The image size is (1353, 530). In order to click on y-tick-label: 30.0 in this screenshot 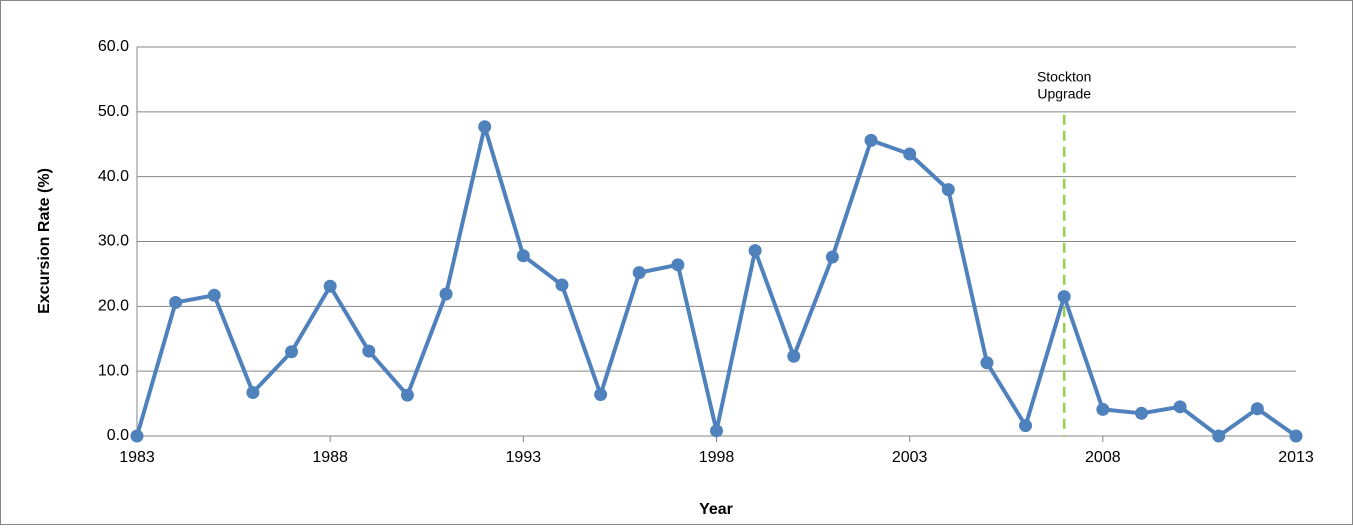, I will do `click(113, 241)`.